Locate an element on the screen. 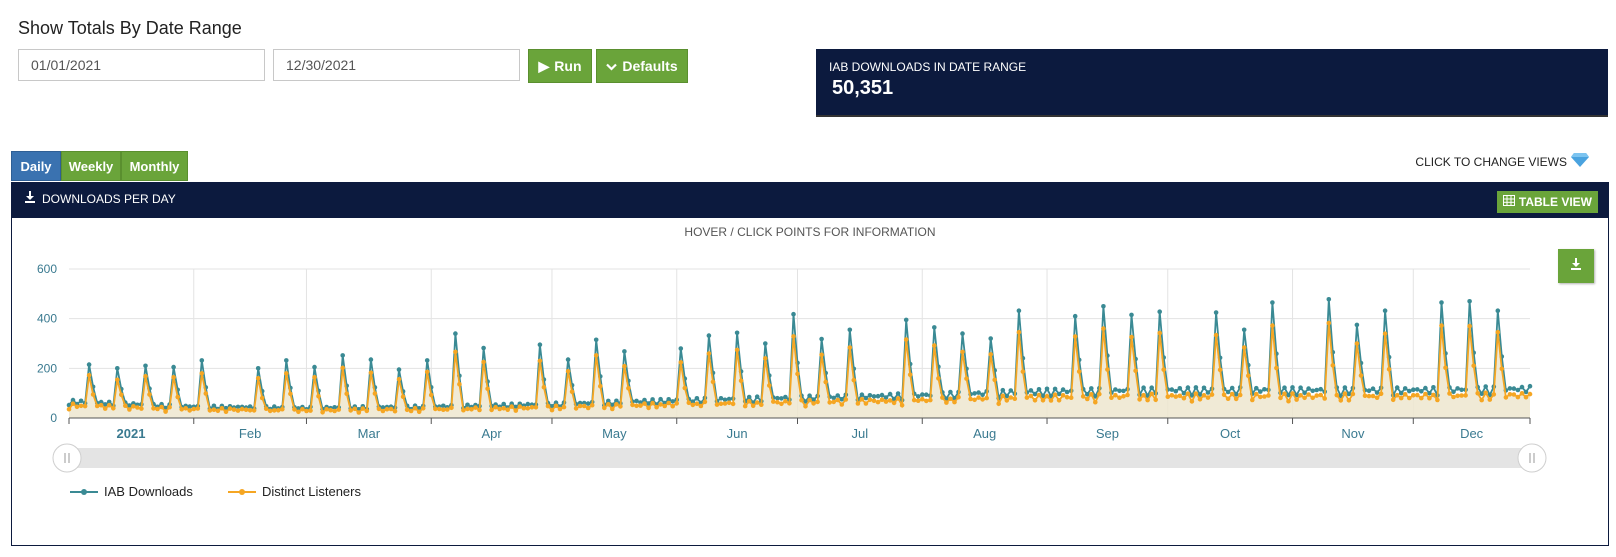 This screenshot has width=1616, height=557. navigator-track is located at coordinates (799, 458).